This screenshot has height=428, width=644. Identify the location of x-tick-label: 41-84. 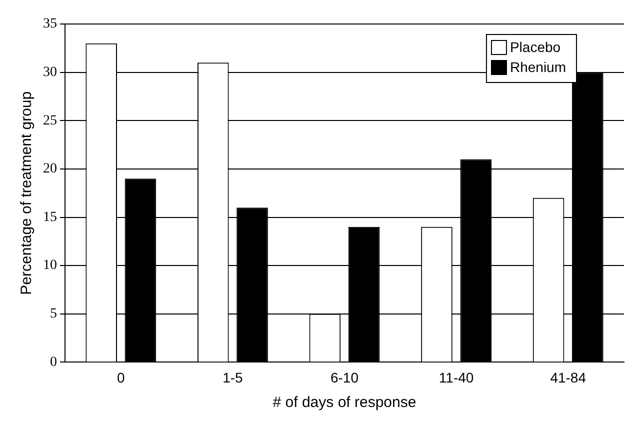
(568, 377).